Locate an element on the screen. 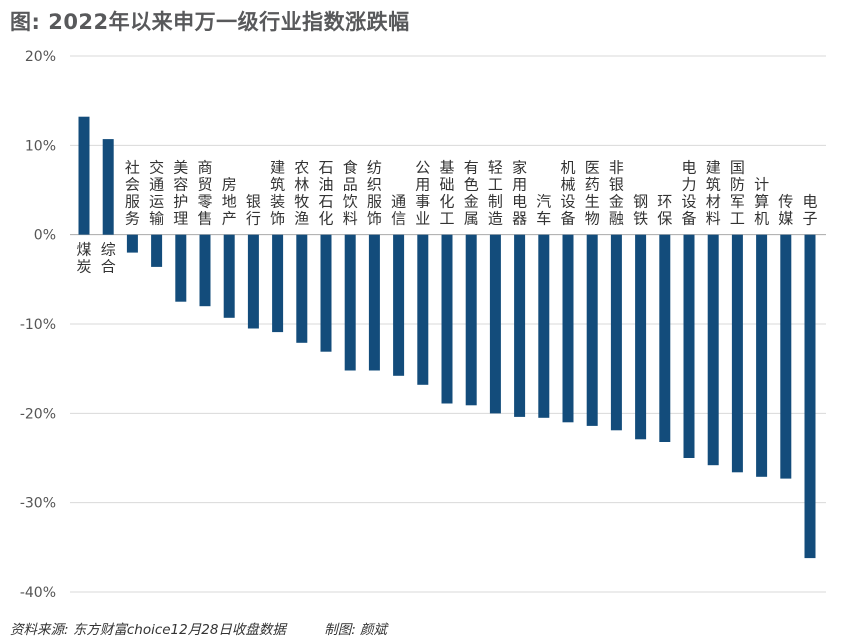  svg-text: 物 is located at coordinates (592, 219).